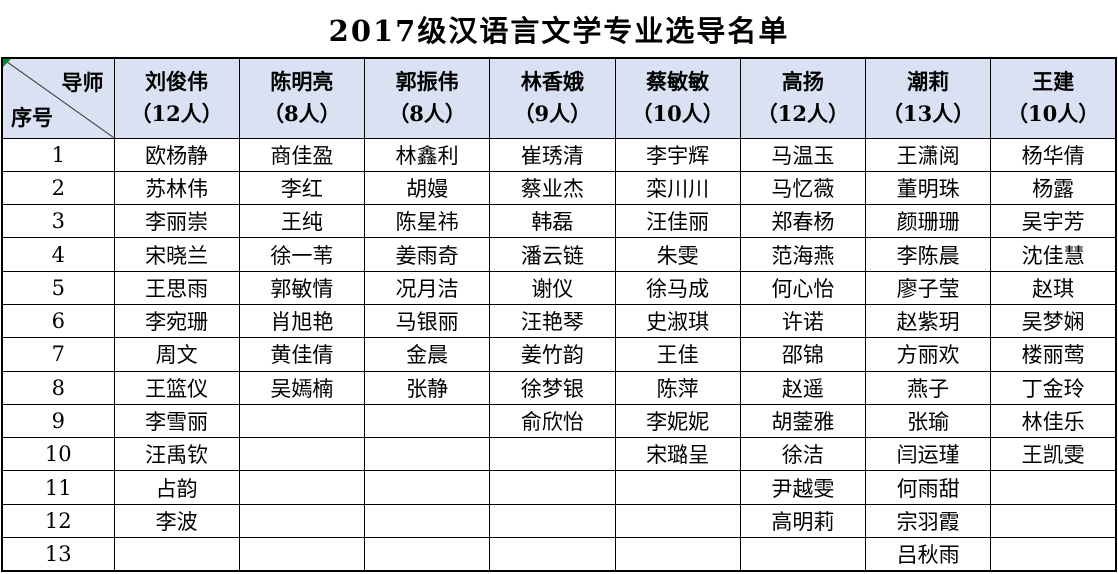 The height and width of the screenshot is (574, 1118). What do you see at coordinates (176, 188) in the screenshot?
I see `student-cell: 苏林伟` at bounding box center [176, 188].